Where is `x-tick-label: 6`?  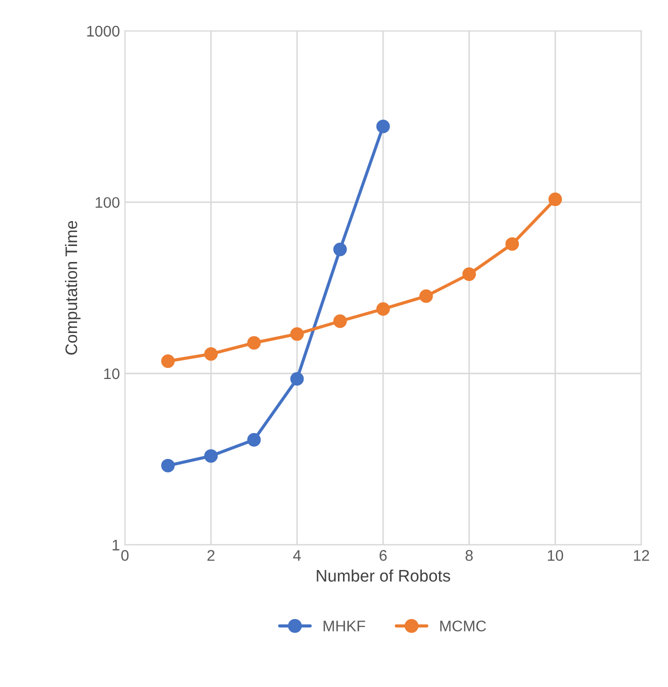 x-tick-label: 6 is located at coordinates (383, 555).